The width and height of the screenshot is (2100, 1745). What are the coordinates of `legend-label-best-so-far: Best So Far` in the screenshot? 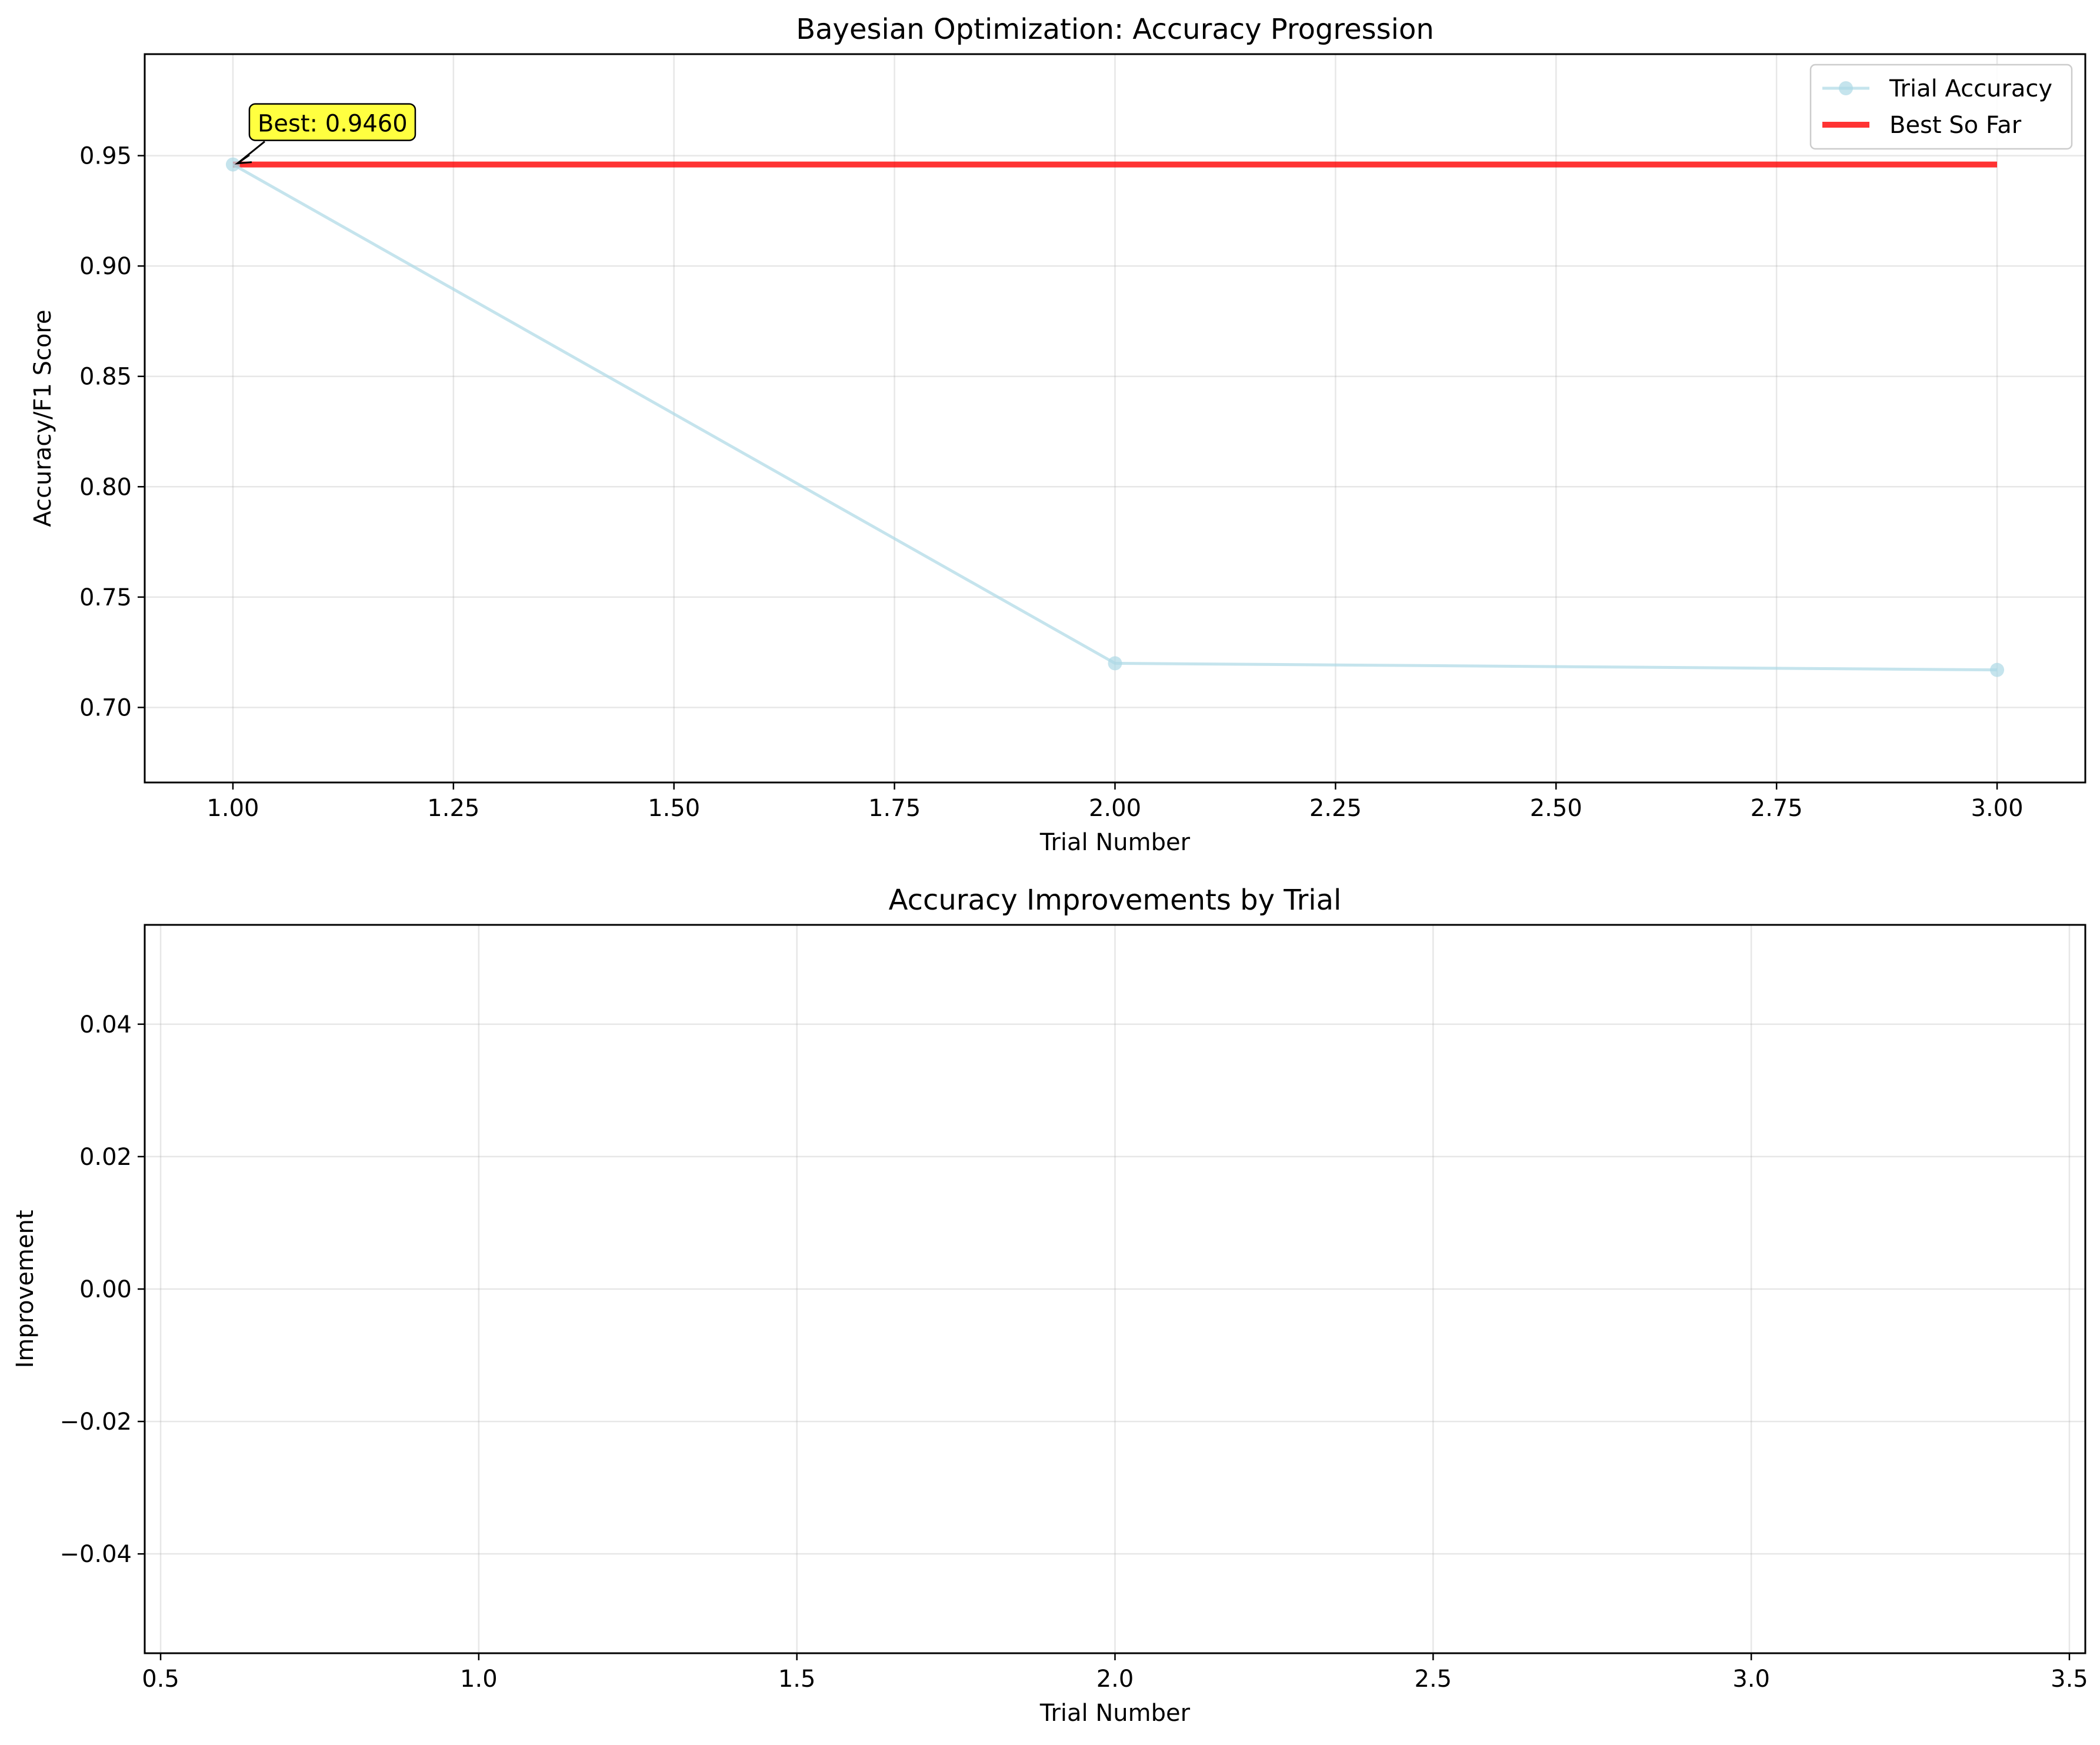 It's located at (1955, 126).